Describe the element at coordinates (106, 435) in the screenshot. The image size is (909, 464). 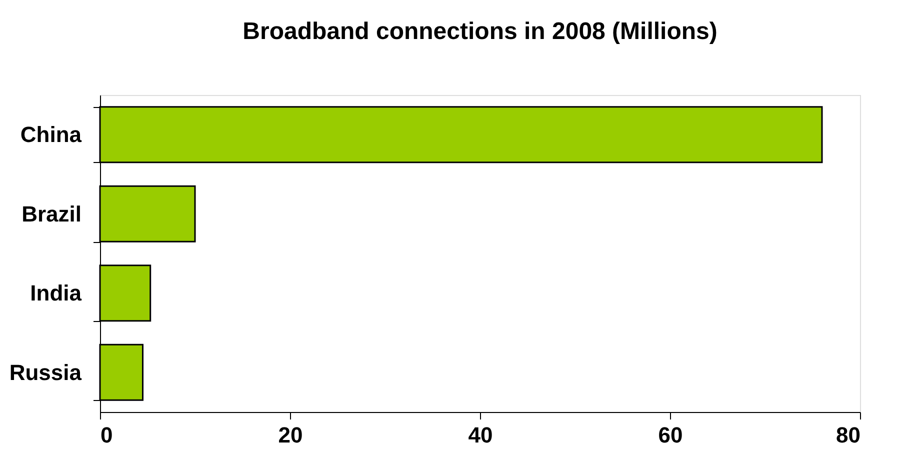
I see `x-tick-label: 0` at that location.